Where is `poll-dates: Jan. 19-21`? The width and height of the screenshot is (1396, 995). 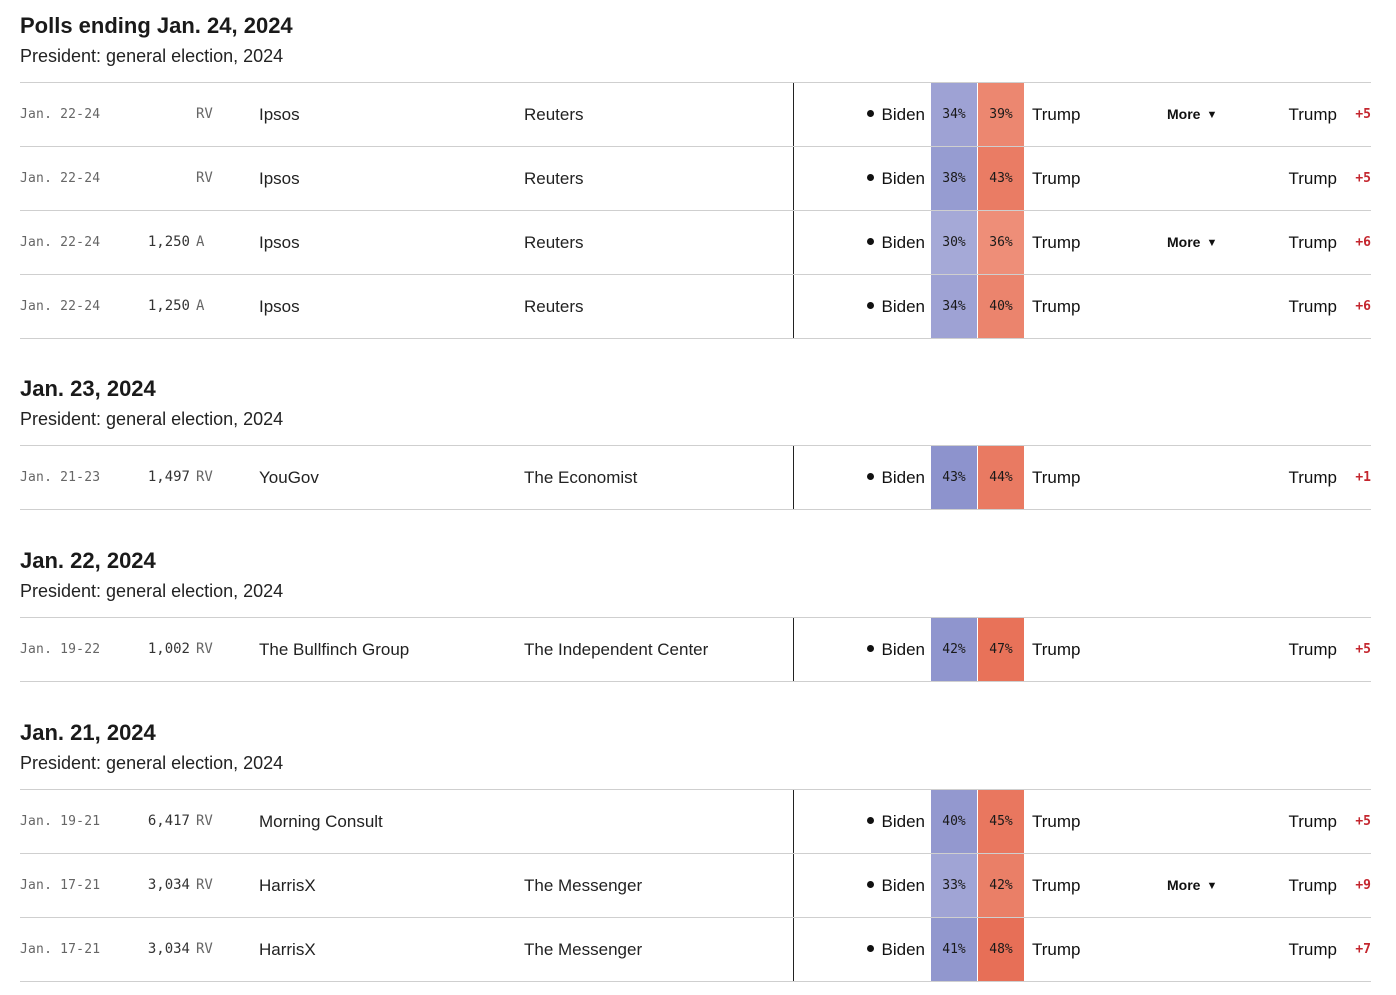 poll-dates: Jan. 19-21 is located at coordinates (60, 821).